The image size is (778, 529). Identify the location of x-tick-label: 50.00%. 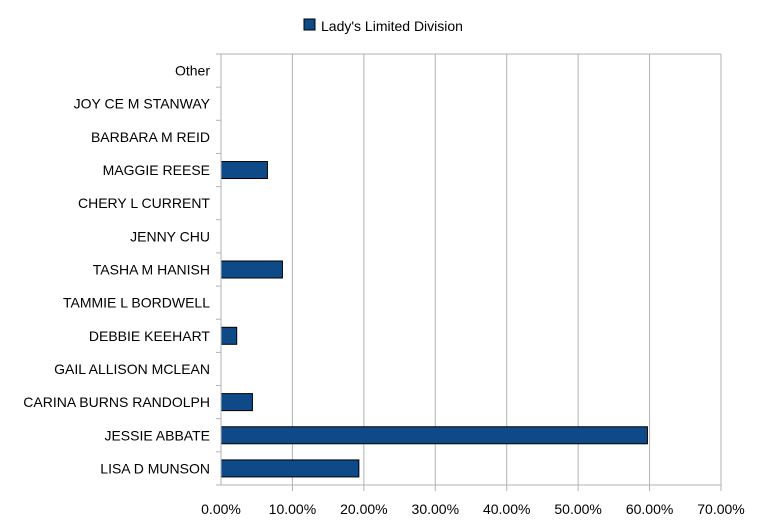
(577, 509).